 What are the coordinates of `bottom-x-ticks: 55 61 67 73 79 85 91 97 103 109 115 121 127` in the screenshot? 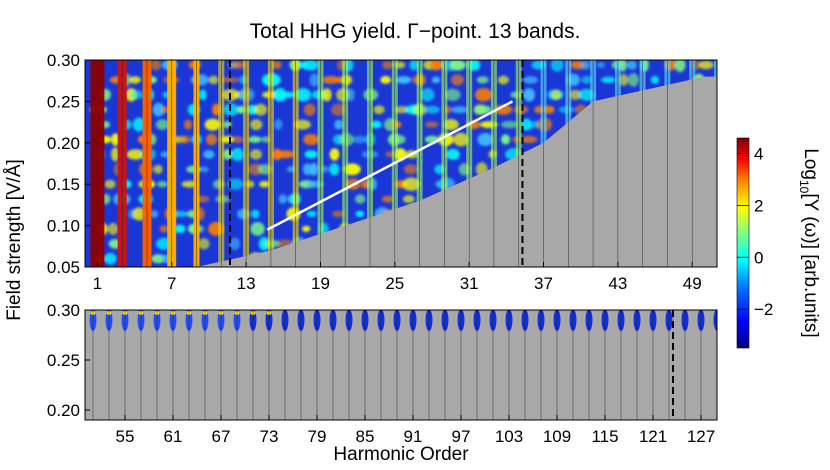 It's located at (415, 430).